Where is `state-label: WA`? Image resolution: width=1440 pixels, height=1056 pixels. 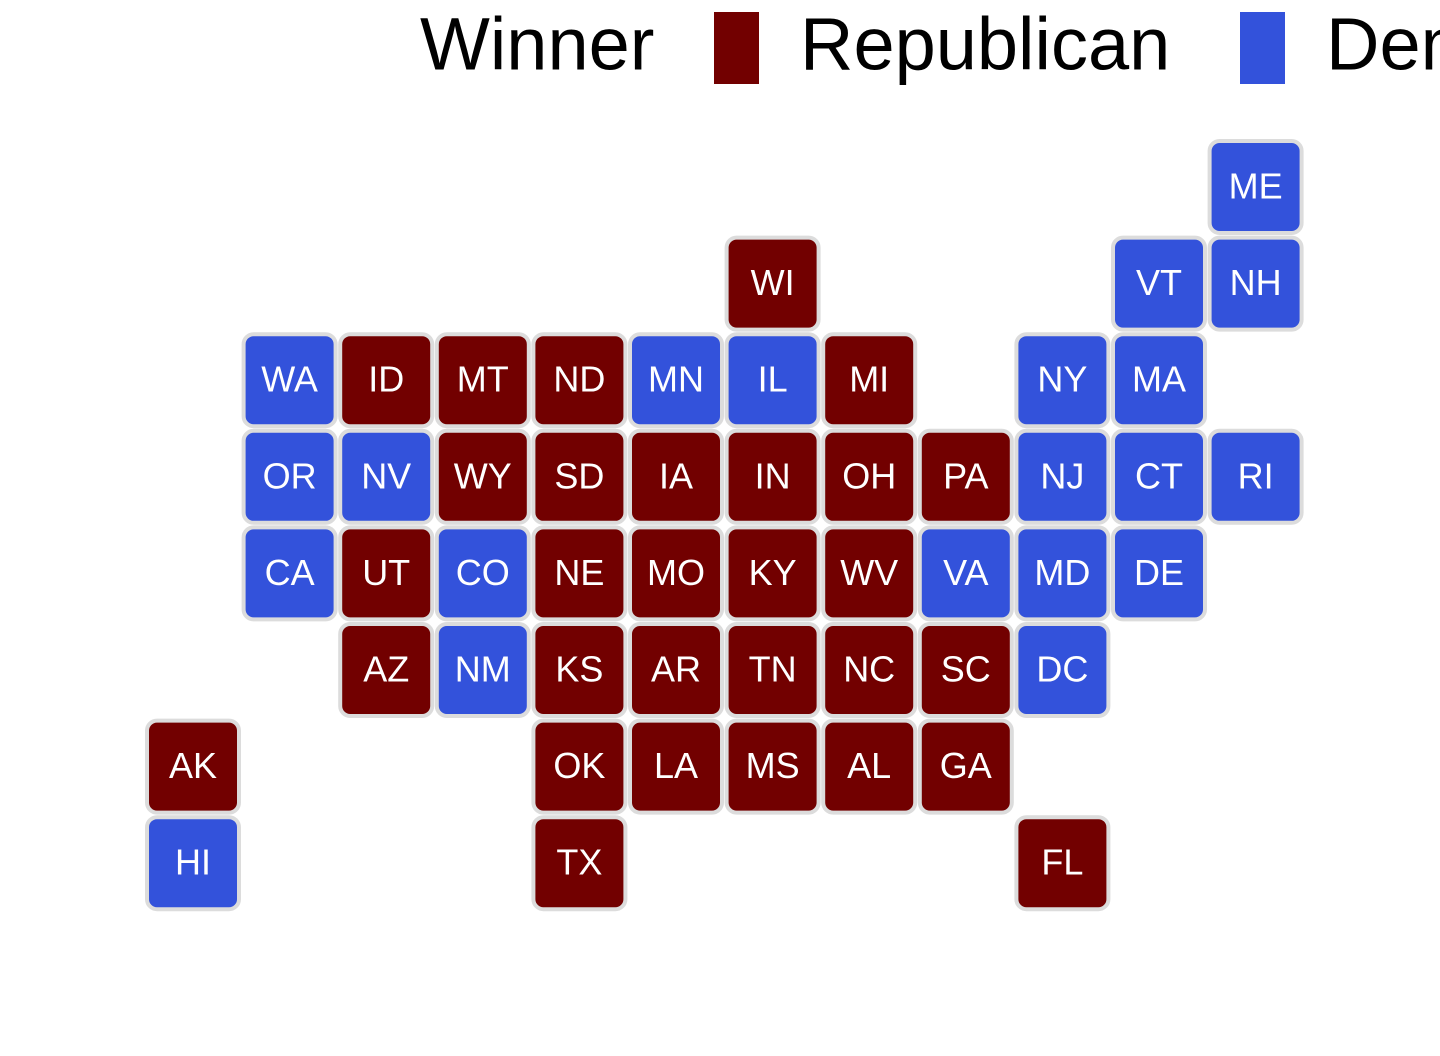 state-label: WA is located at coordinates (289, 379).